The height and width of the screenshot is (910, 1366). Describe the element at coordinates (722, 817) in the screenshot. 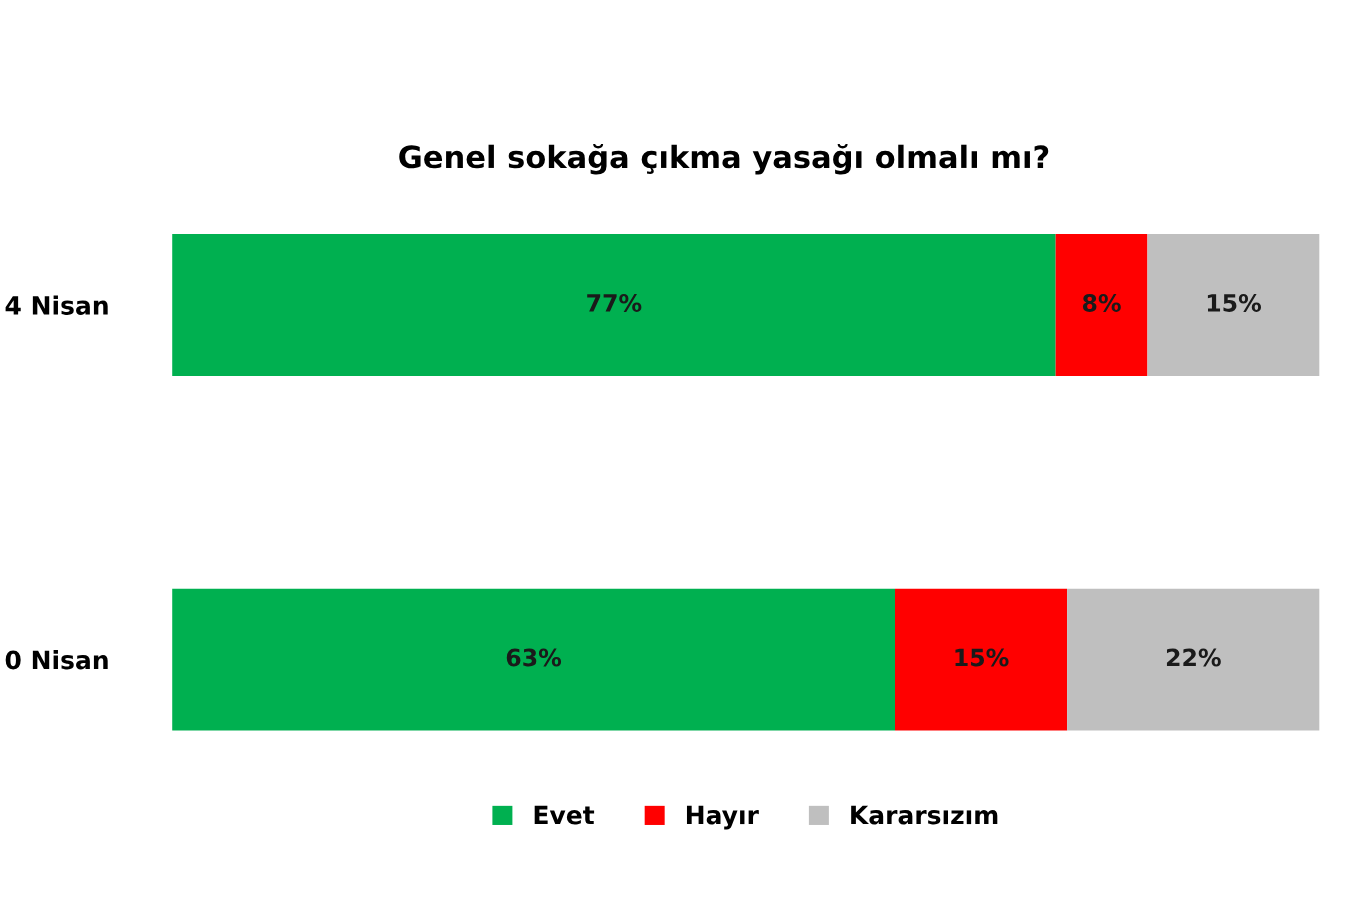

I see `legend-label: Hayır` at that location.